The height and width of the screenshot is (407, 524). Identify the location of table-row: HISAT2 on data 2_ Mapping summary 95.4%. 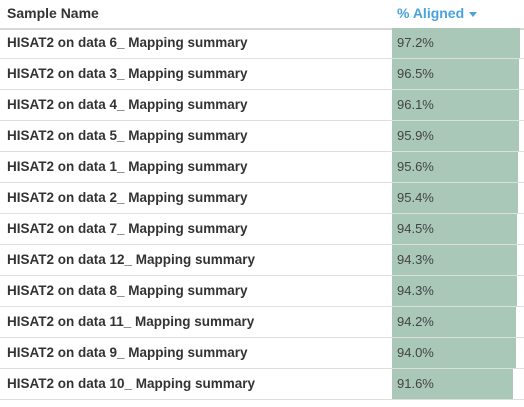
(262, 198).